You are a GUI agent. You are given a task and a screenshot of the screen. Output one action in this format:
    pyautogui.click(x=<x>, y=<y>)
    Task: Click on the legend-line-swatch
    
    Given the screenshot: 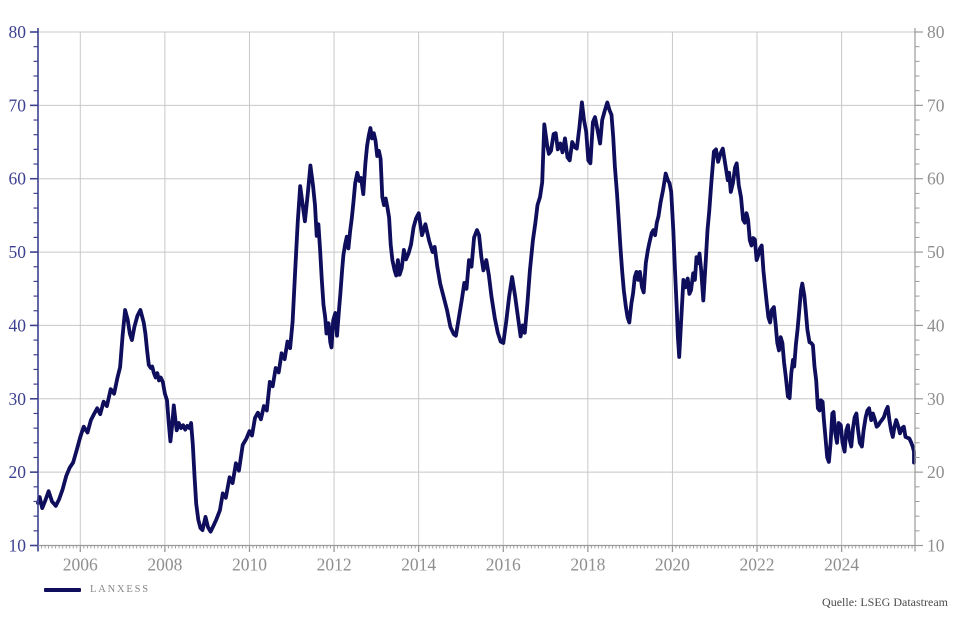 What is the action you would take?
    pyautogui.click(x=62, y=589)
    